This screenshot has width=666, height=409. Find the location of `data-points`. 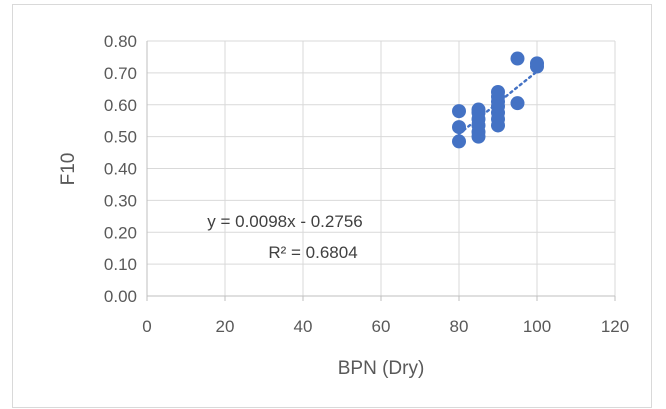

data-points is located at coordinates (498, 100).